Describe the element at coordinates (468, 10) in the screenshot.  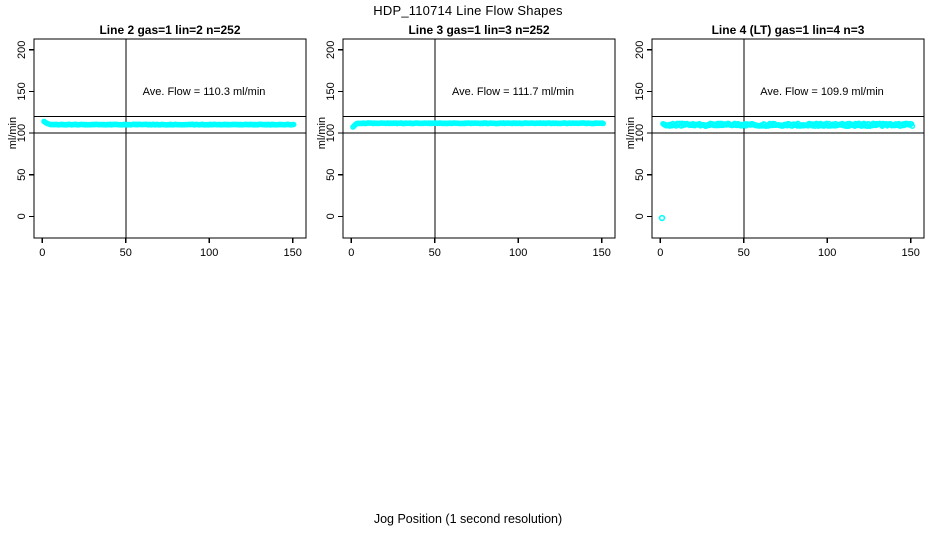
I see `main-title: HDP_110714 Line Flow Shapes` at that location.